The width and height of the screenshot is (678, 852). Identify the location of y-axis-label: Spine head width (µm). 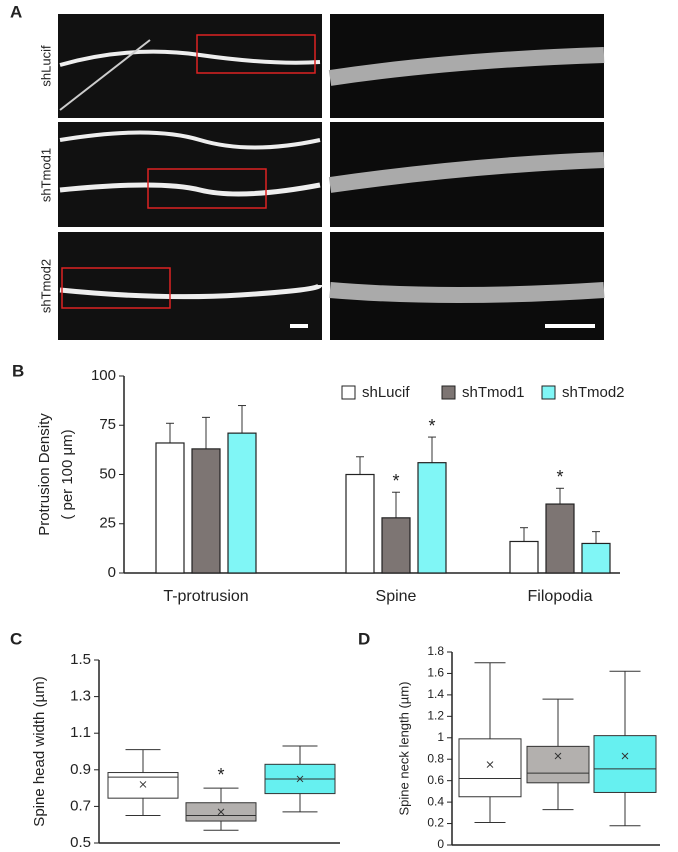
(39, 751).